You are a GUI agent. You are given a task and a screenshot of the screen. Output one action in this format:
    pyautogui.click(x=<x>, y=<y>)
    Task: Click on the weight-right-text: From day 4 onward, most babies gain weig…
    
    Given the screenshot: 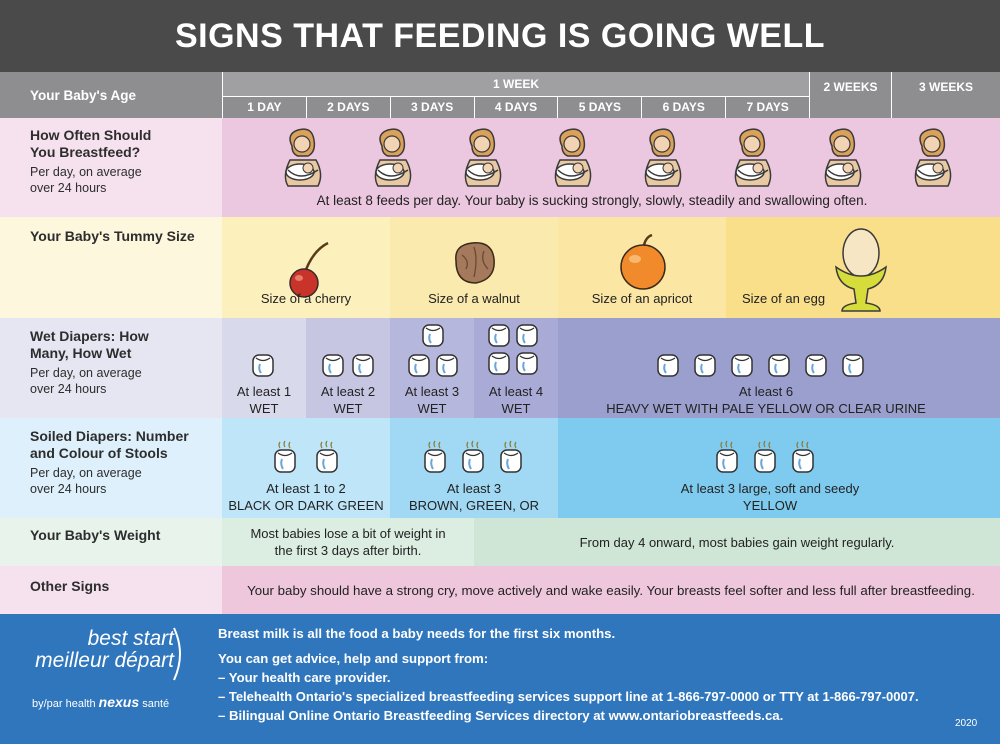 What is the action you would take?
    pyautogui.click(x=737, y=542)
    